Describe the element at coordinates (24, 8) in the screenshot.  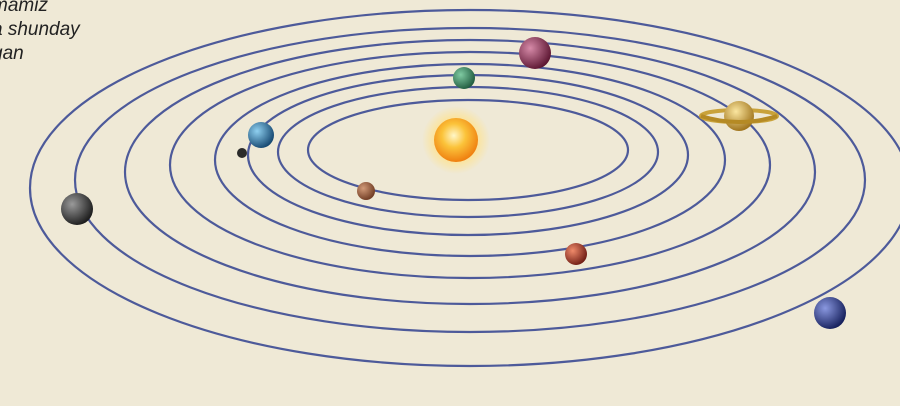
I see `caption-line-1: mamiz` at that location.